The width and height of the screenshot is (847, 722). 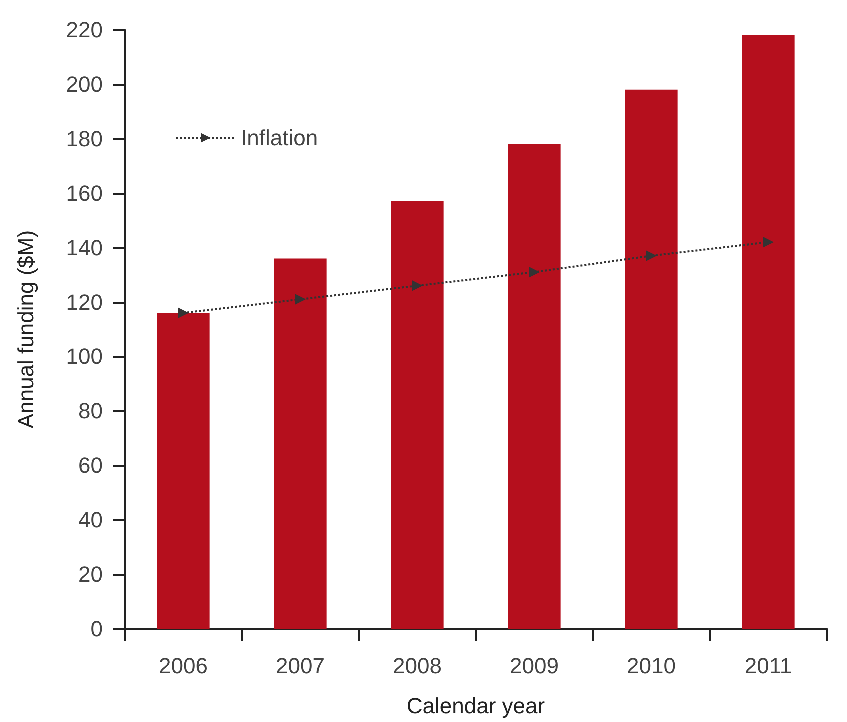 I want to click on y-tick-label: 100, so click(x=84, y=357).